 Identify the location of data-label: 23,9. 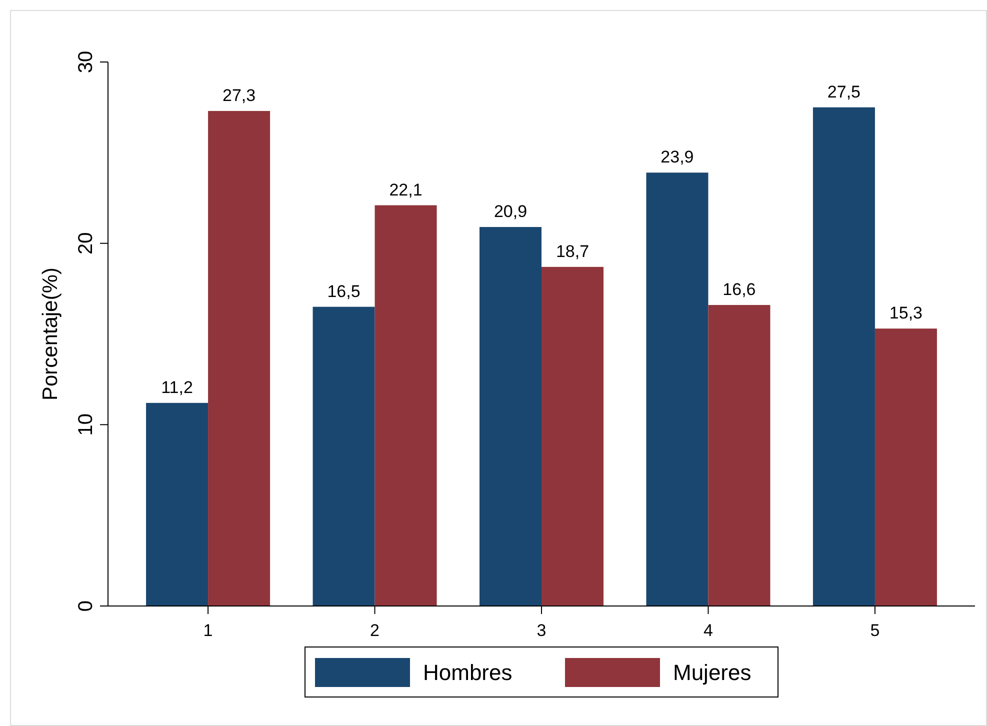
(677, 157).